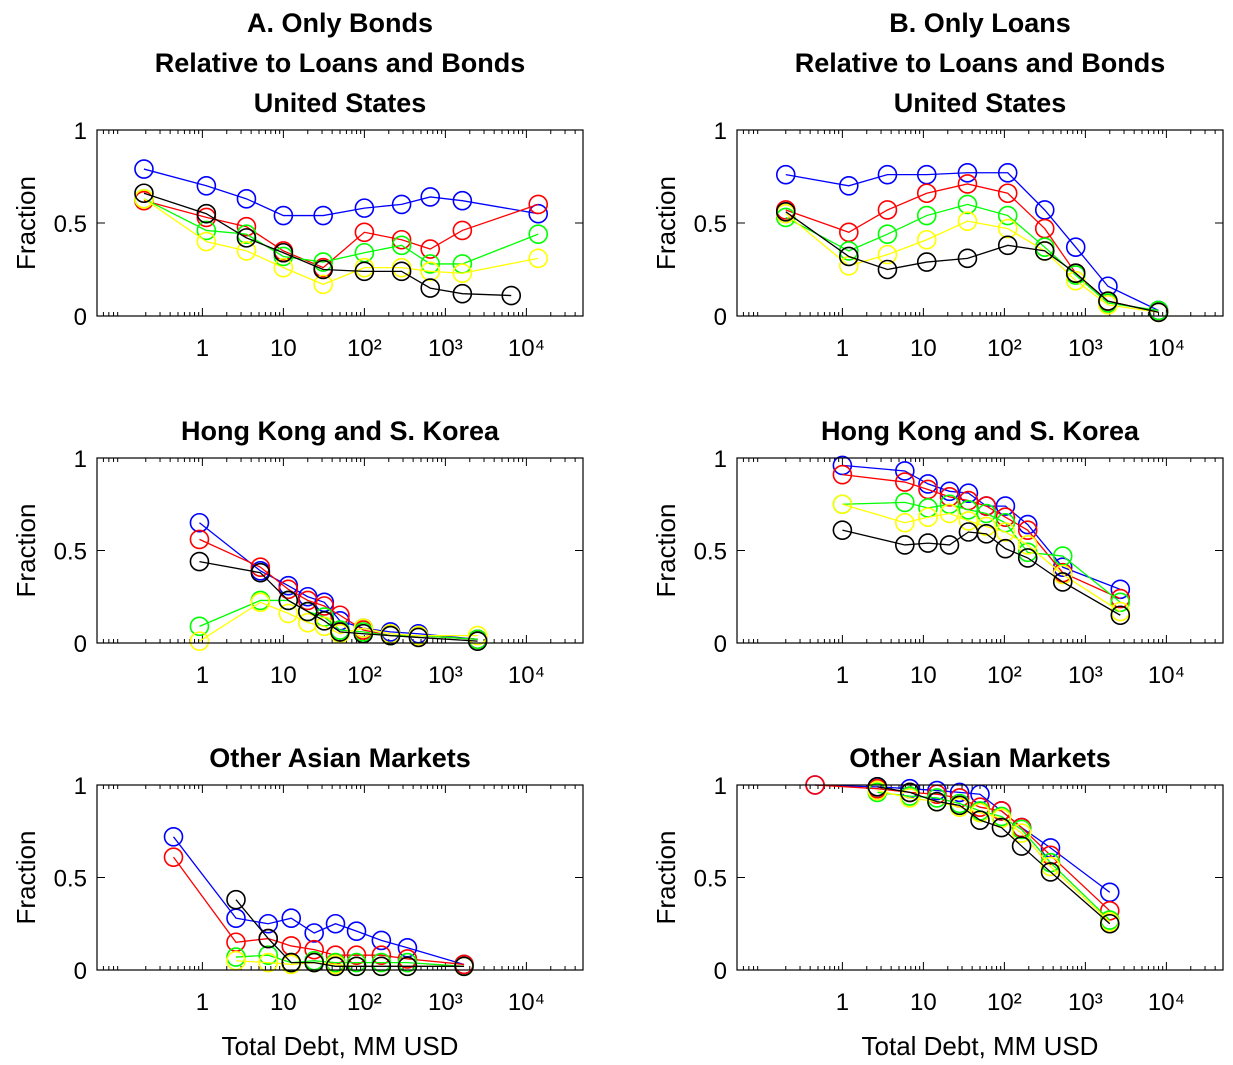 This screenshot has height=1065, width=1233. What do you see at coordinates (340, 103) in the screenshot?
I see `panel-title: United States` at bounding box center [340, 103].